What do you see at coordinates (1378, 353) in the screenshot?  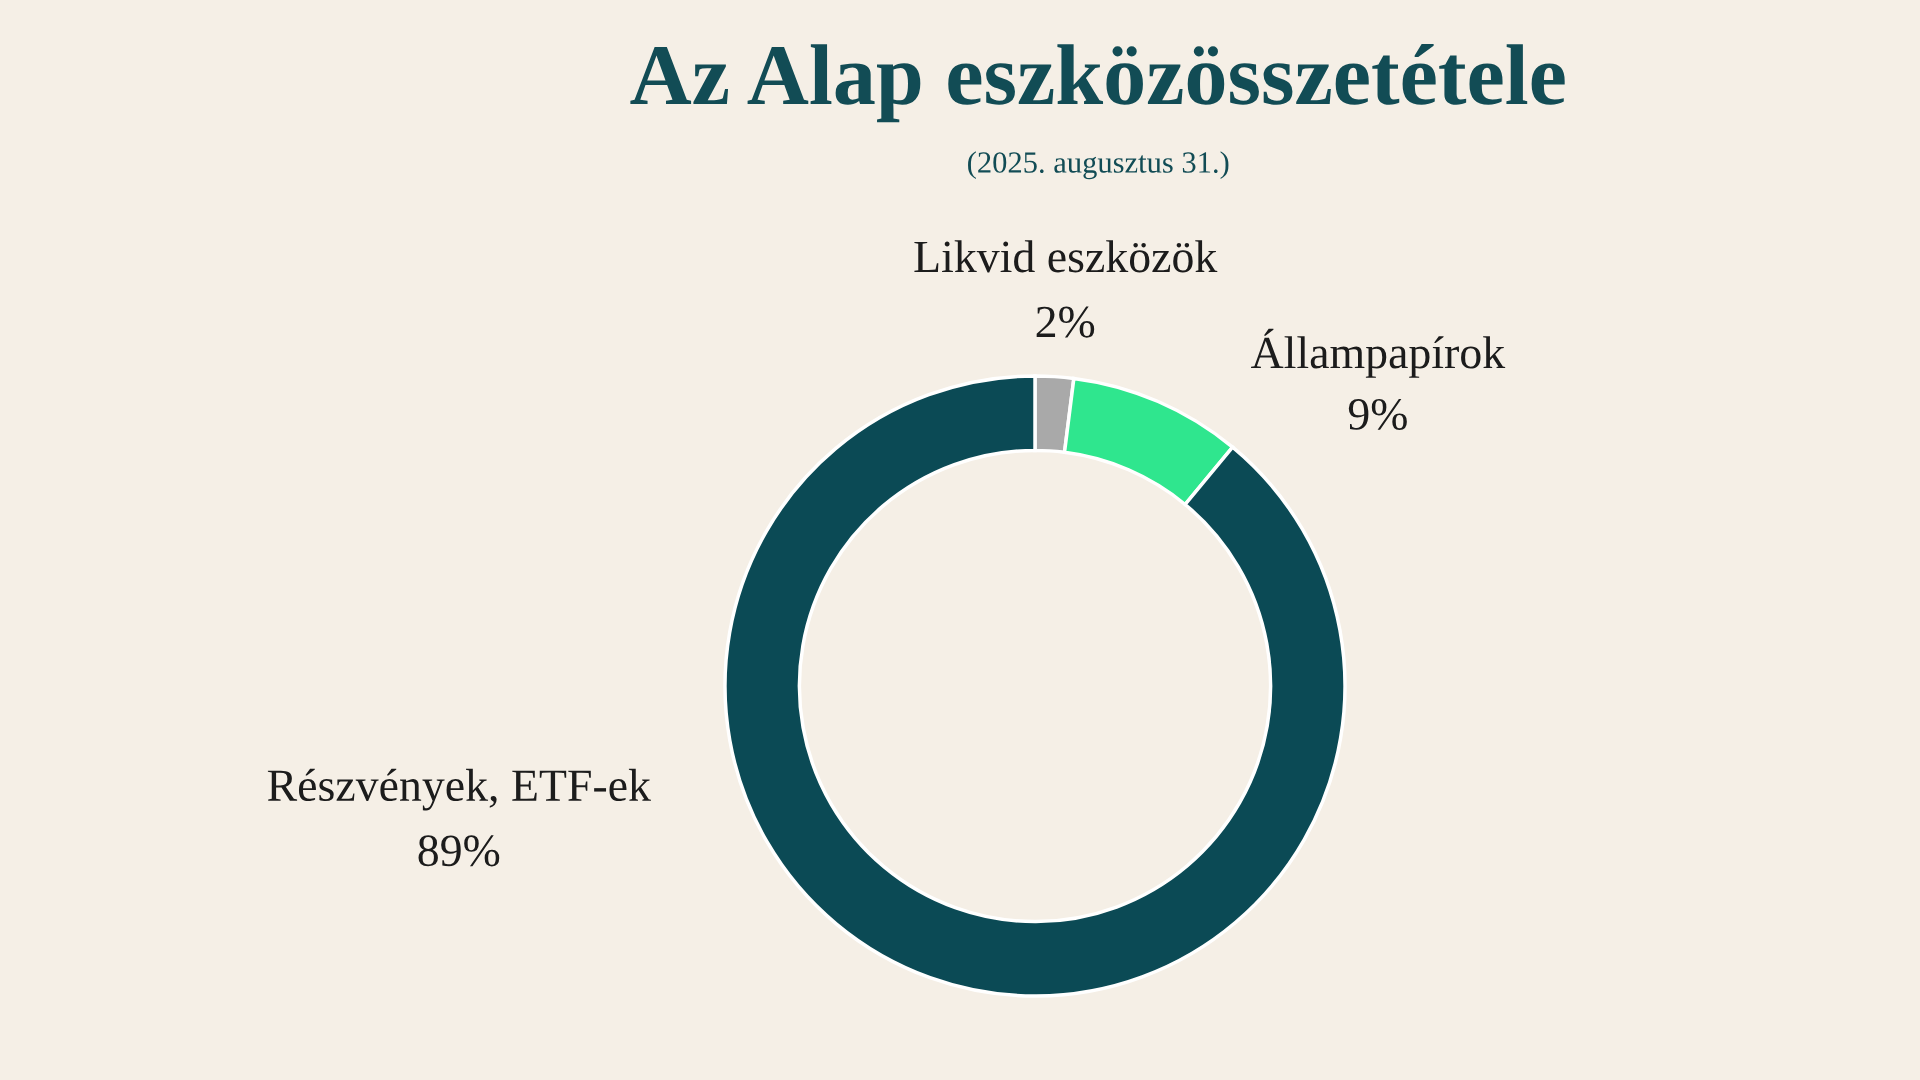 I see `slice-label: Állampapírok` at bounding box center [1378, 353].